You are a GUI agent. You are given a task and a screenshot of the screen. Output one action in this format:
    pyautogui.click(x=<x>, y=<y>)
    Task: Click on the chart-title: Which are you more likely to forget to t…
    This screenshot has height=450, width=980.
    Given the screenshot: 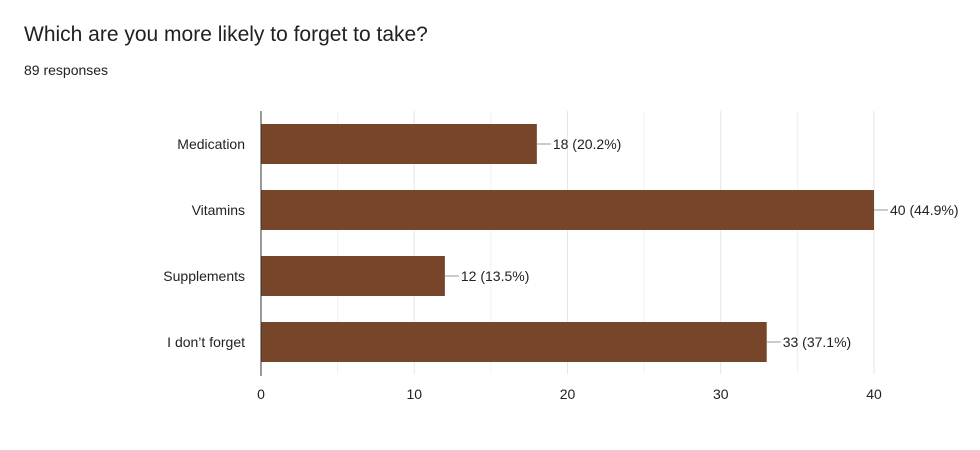 What is the action you would take?
    pyautogui.click(x=226, y=34)
    